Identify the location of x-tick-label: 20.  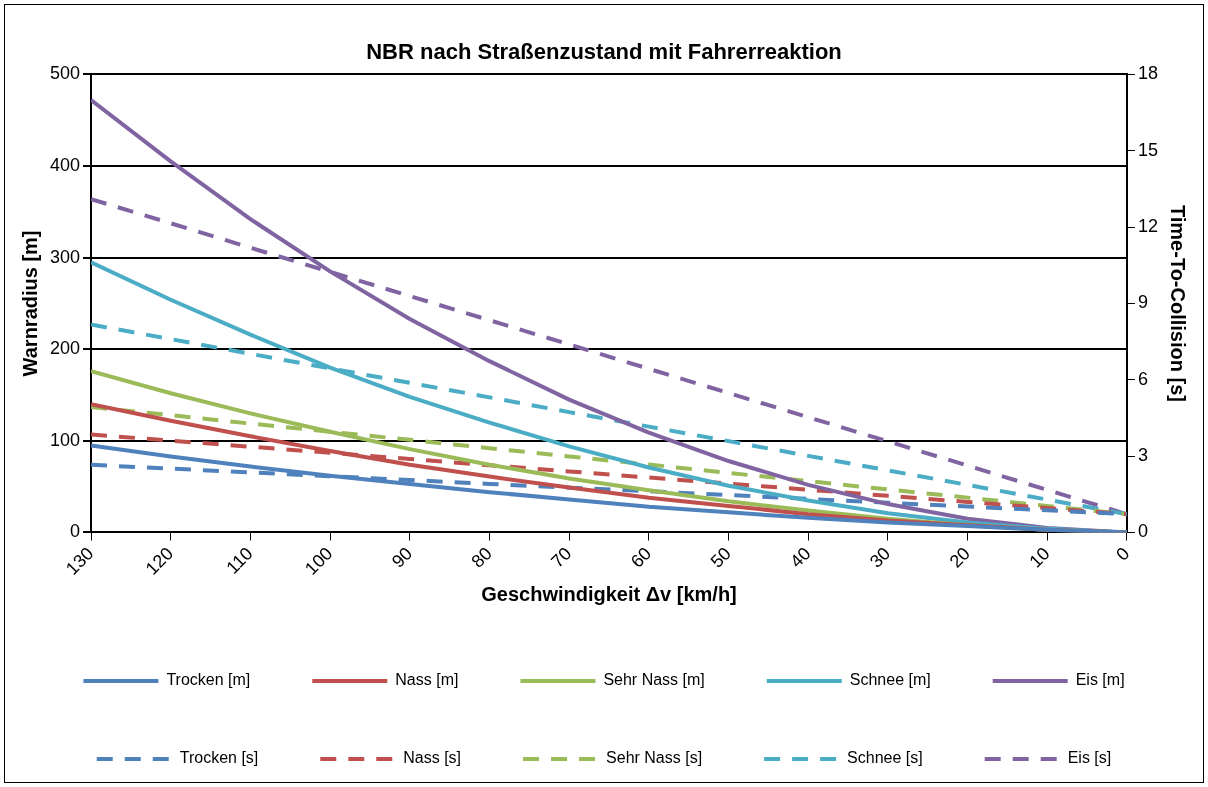
(959, 557).